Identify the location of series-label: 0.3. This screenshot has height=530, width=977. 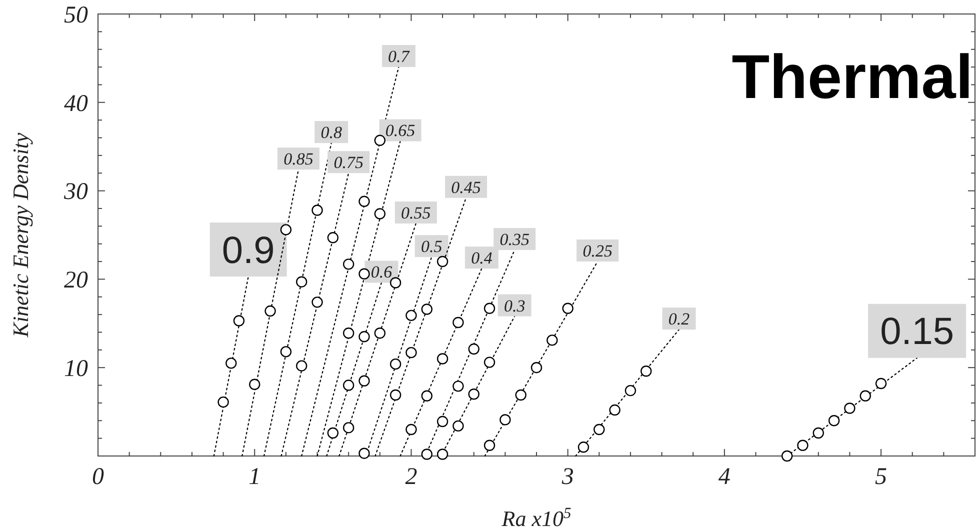
(515, 306).